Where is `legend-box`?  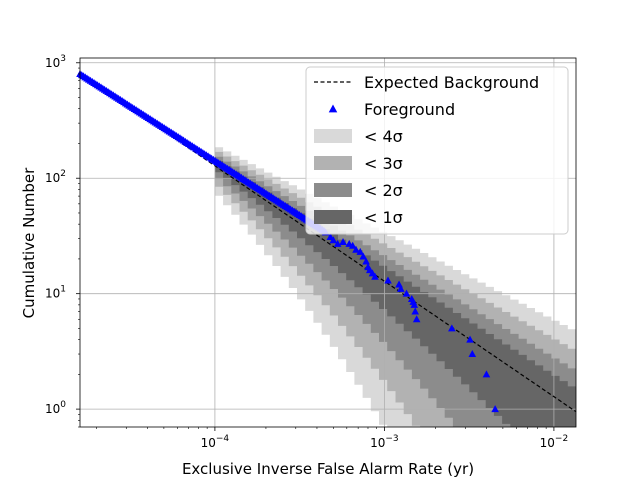
legend-box is located at coordinates (437, 150).